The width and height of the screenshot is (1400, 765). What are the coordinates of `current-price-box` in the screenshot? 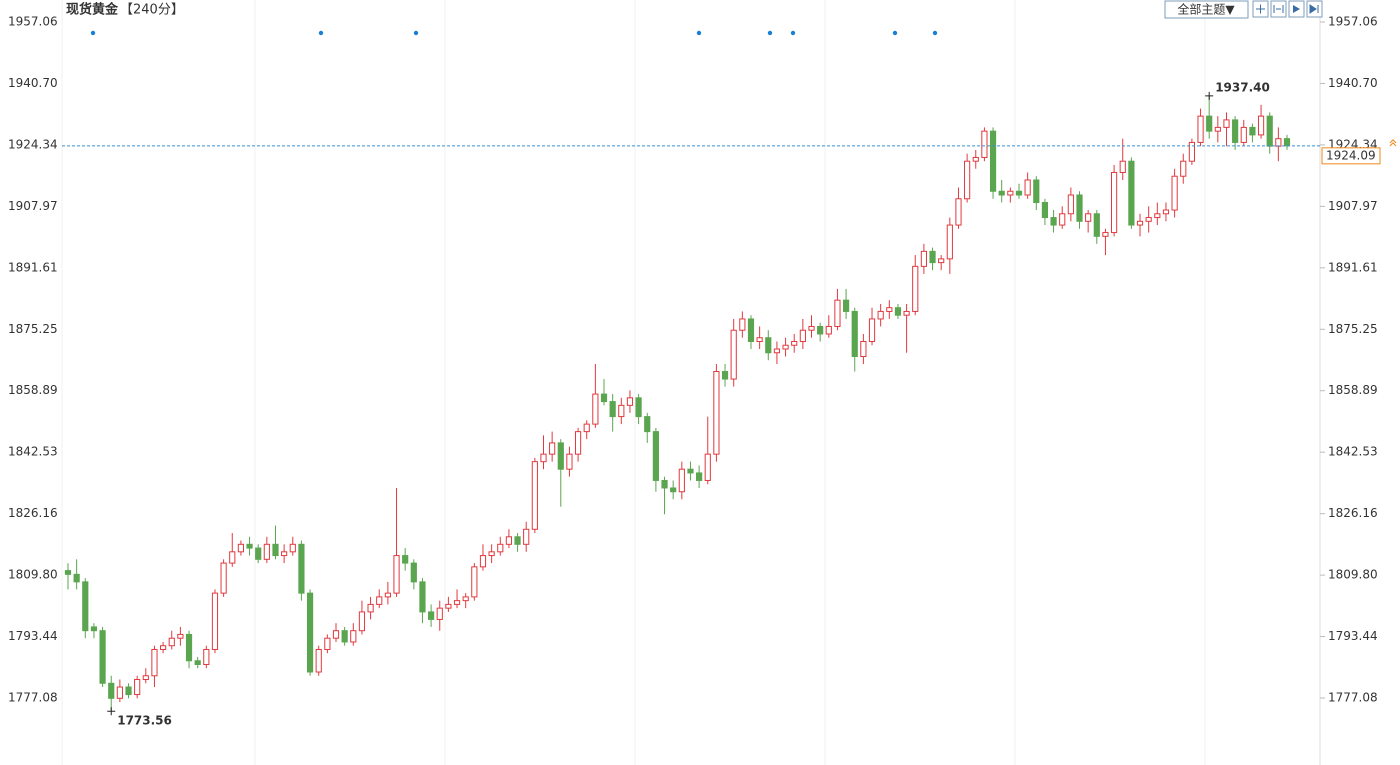 It's located at (1351, 156).